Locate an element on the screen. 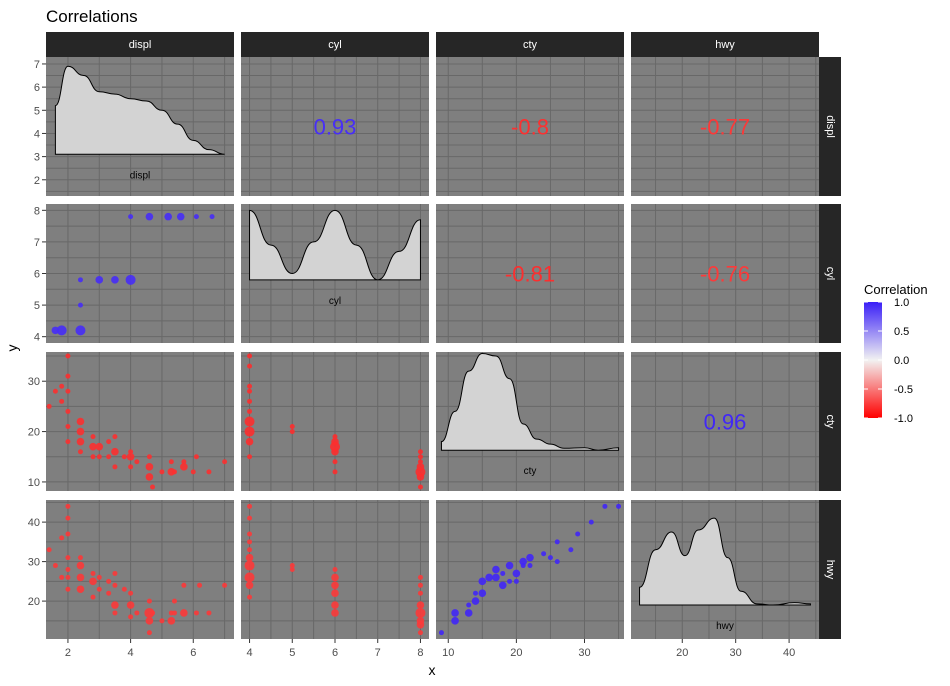  x-axis-title: x is located at coordinates (432, 670).